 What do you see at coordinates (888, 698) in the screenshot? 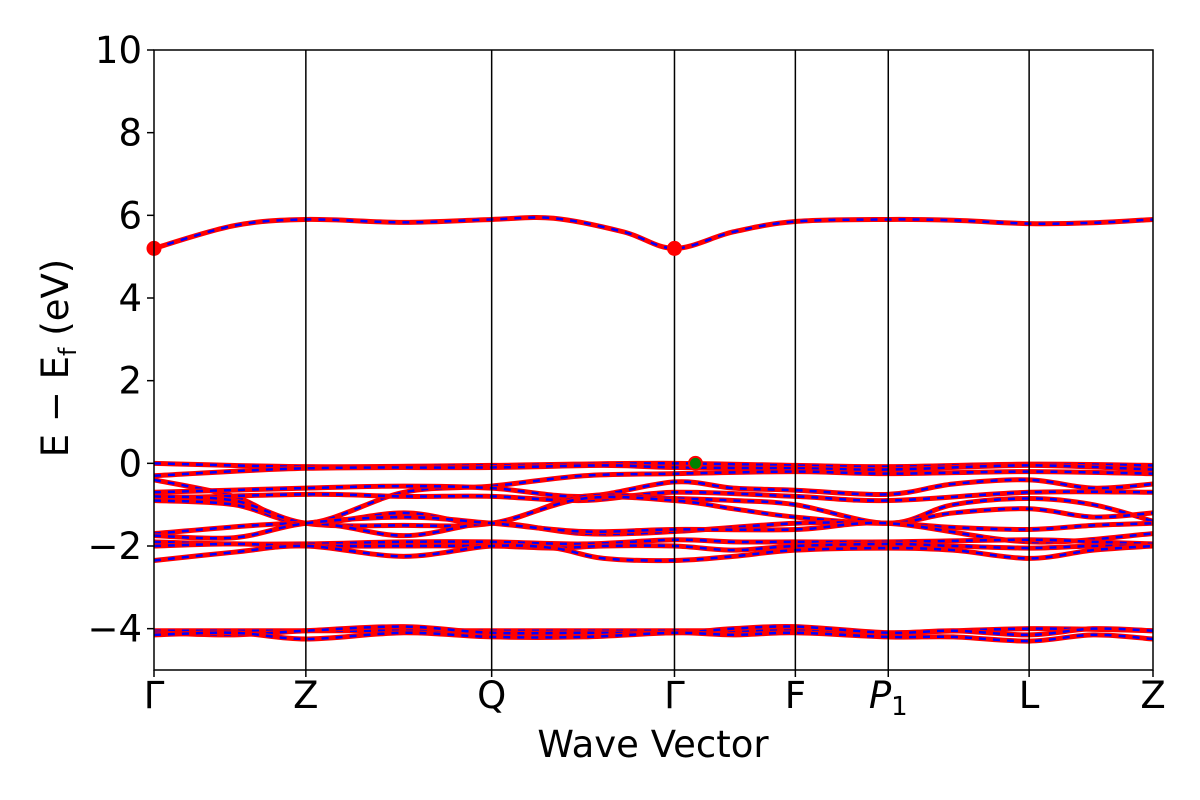
I see `x-tick-label-5: P1` at bounding box center [888, 698].